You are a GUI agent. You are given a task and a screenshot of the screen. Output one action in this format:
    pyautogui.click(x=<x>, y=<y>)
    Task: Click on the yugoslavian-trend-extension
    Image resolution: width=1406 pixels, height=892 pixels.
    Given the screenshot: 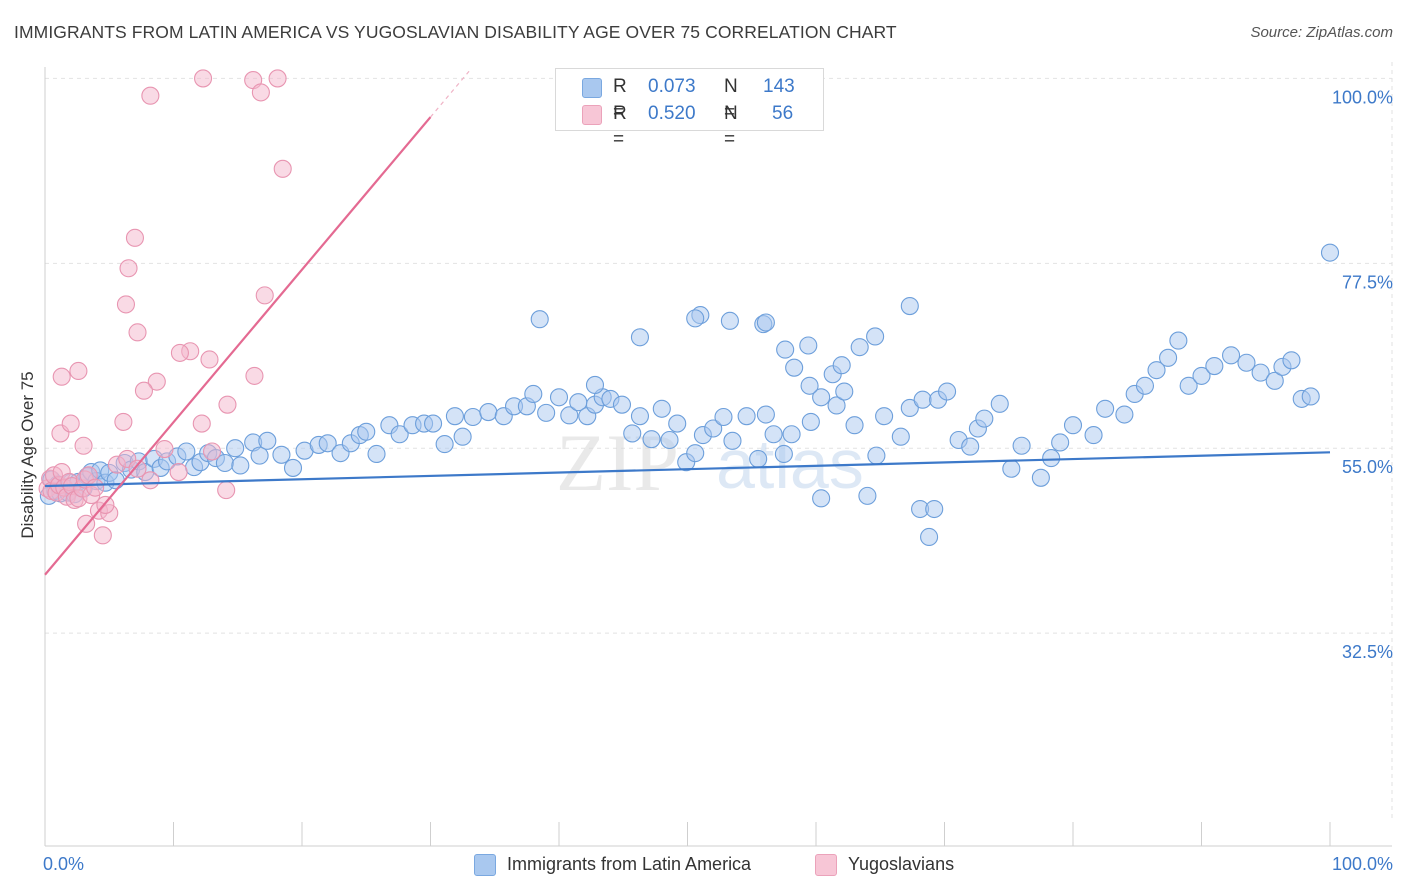 What is the action you would take?
    pyautogui.click(x=450, y=94)
    